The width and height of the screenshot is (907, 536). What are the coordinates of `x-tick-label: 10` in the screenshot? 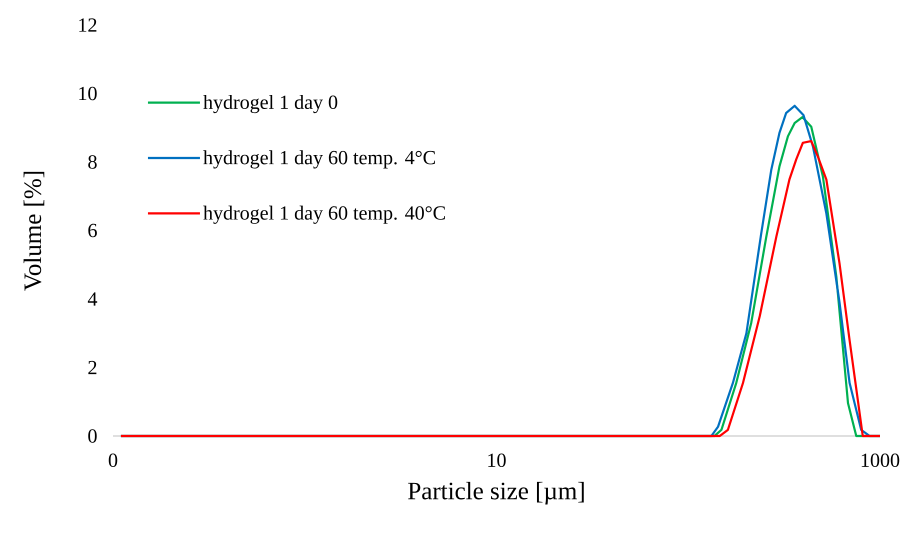 It's located at (497, 461).